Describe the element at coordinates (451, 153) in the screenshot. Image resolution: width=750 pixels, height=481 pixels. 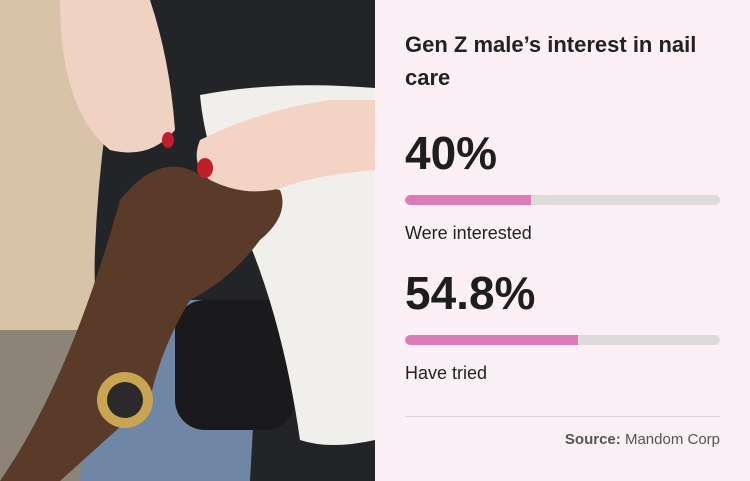
I see `value-label: 40%` at that location.